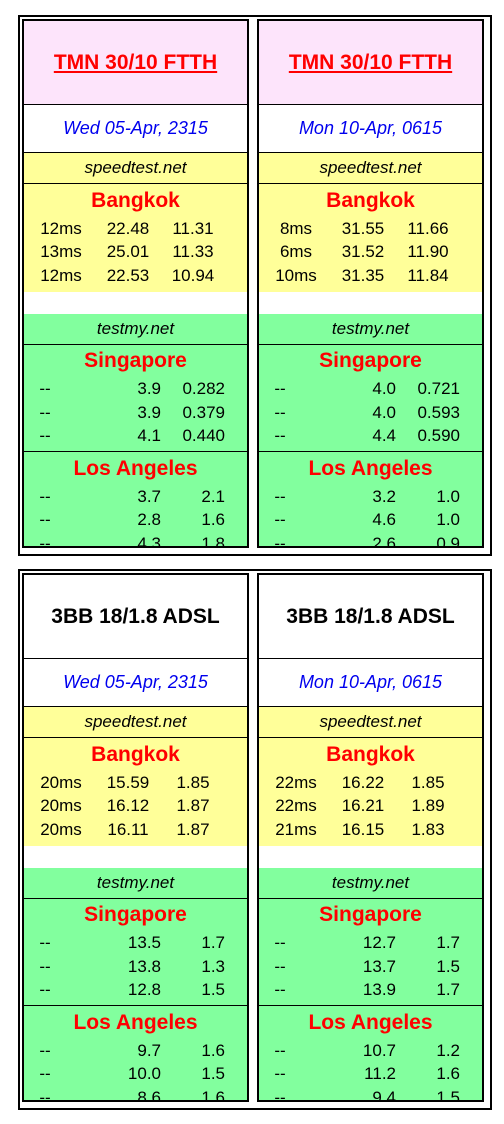 The height and width of the screenshot is (1124, 504). I want to click on result-row: 10ms 31.35 11.84, so click(370, 276).